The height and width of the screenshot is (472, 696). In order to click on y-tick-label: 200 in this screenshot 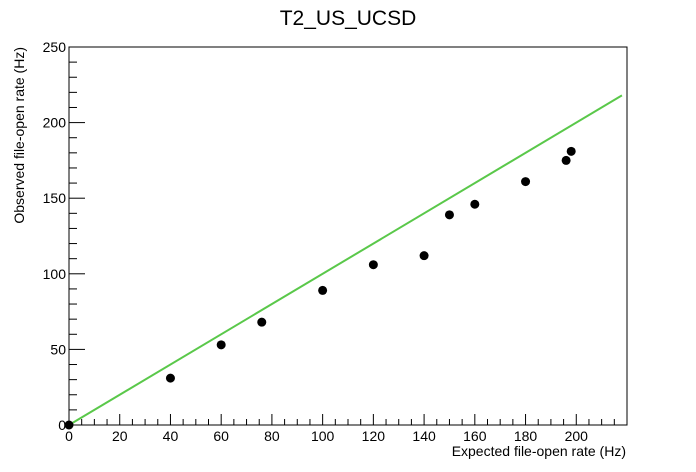, I will do `click(55, 123)`.